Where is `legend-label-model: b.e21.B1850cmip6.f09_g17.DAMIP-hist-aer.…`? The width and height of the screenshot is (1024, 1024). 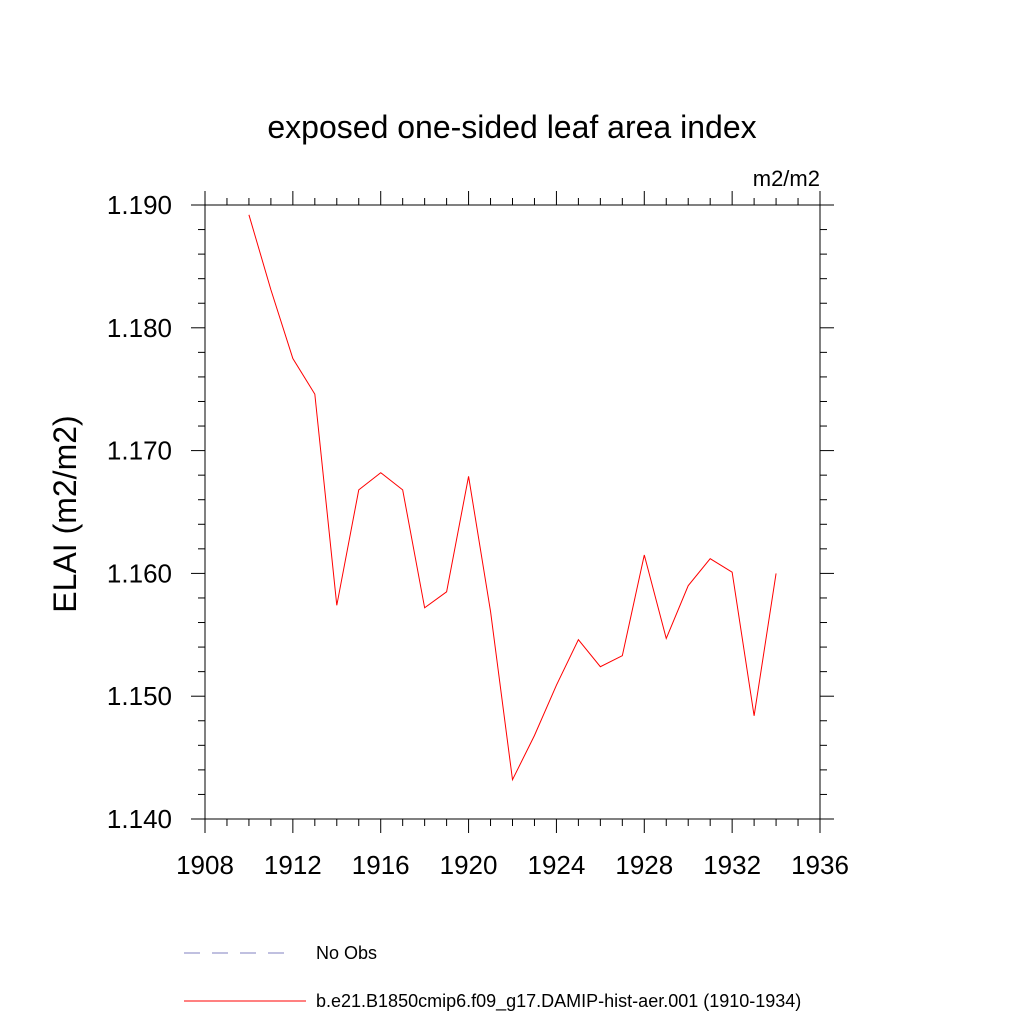
legend-label-model: b.e21.B1850cmip6.f09_g17.DAMIP-hist-aer.… is located at coordinates (558, 1001).